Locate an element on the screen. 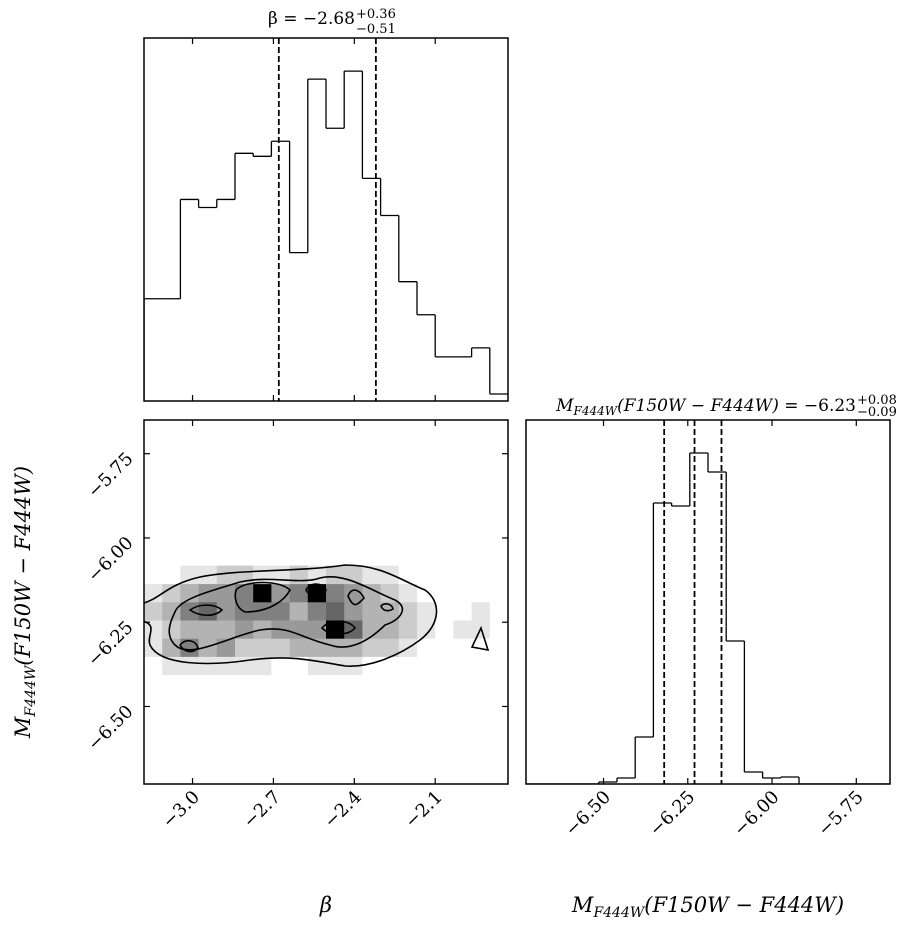  panel-2d is located at coordinates (326, 620).